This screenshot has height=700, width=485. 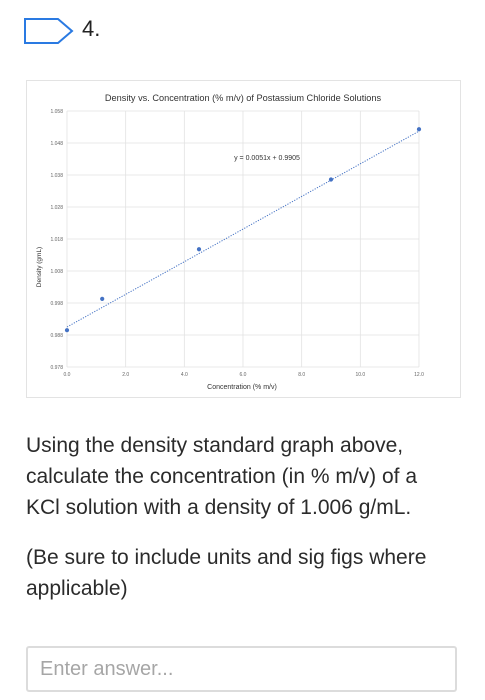 I want to click on x-tick-label: 12.0, so click(x=419, y=375).